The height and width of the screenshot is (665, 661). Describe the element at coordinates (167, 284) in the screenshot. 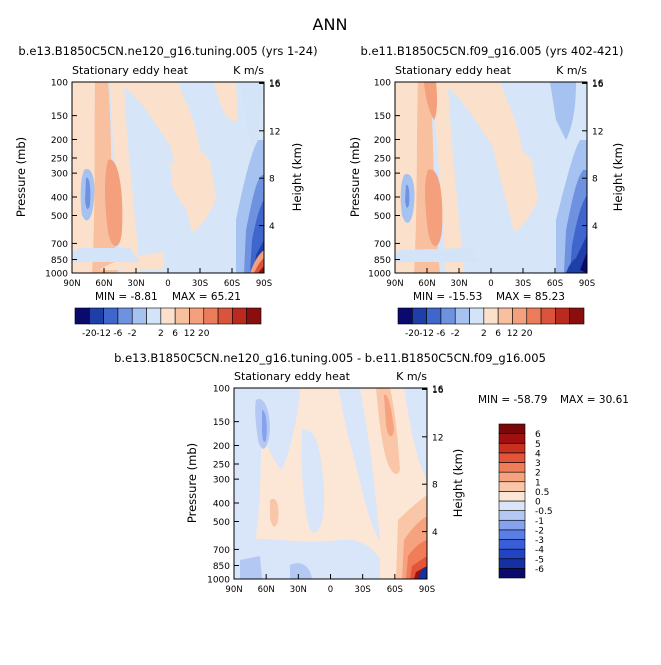

I see `x-tick-label: 0` at that location.